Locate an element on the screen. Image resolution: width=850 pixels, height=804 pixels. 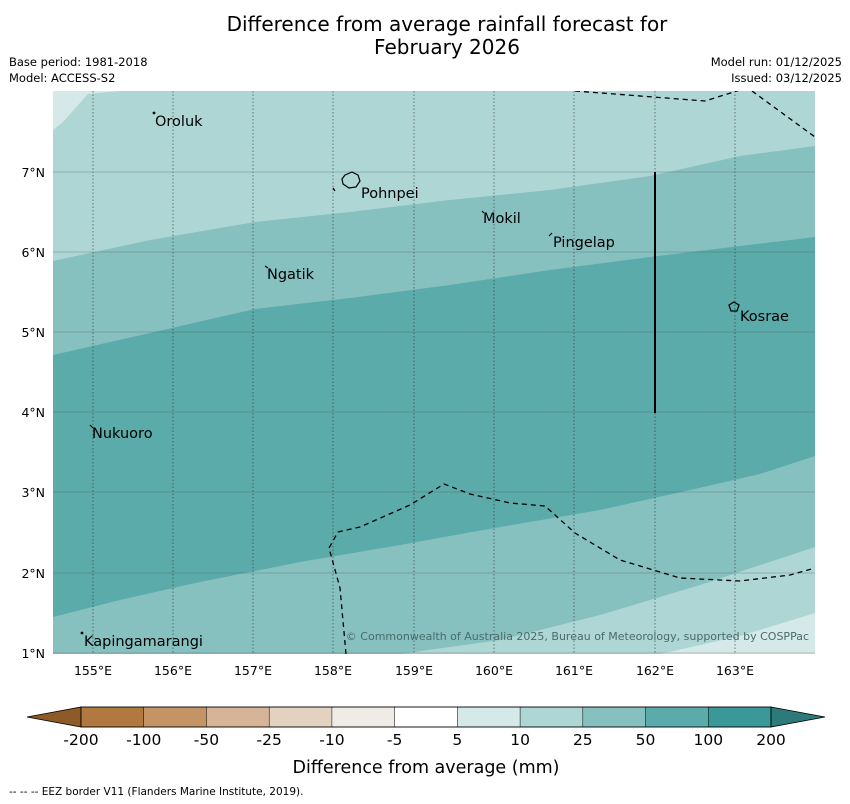
colorbar-segments is located at coordinates (426, 717).